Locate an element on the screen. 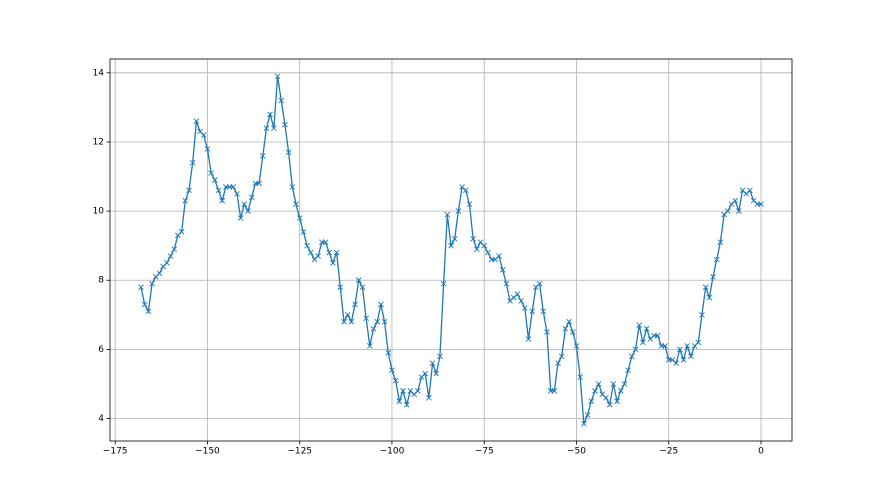 Image resolution: width=880 pixels, height=495 pixels. x-tick-label: 0 is located at coordinates (761, 452).